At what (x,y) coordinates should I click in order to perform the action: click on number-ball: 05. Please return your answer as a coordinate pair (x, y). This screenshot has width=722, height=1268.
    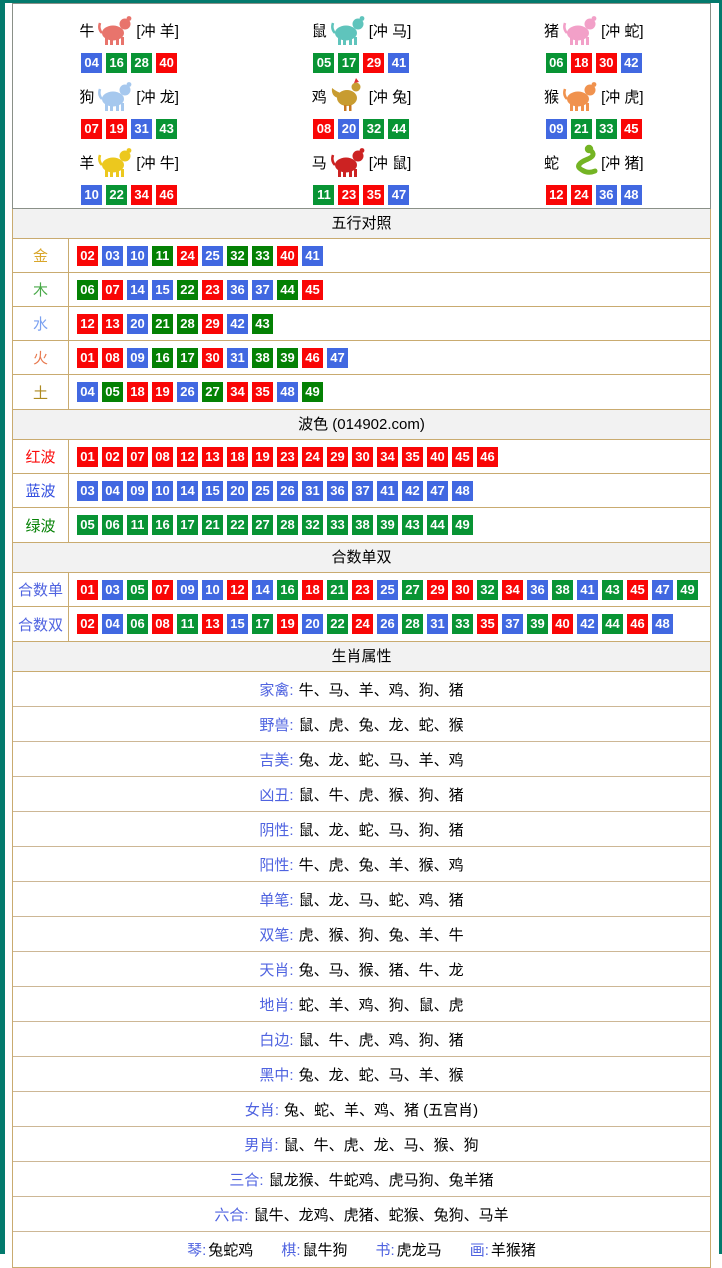
    Looking at the image, I should click on (112, 392).